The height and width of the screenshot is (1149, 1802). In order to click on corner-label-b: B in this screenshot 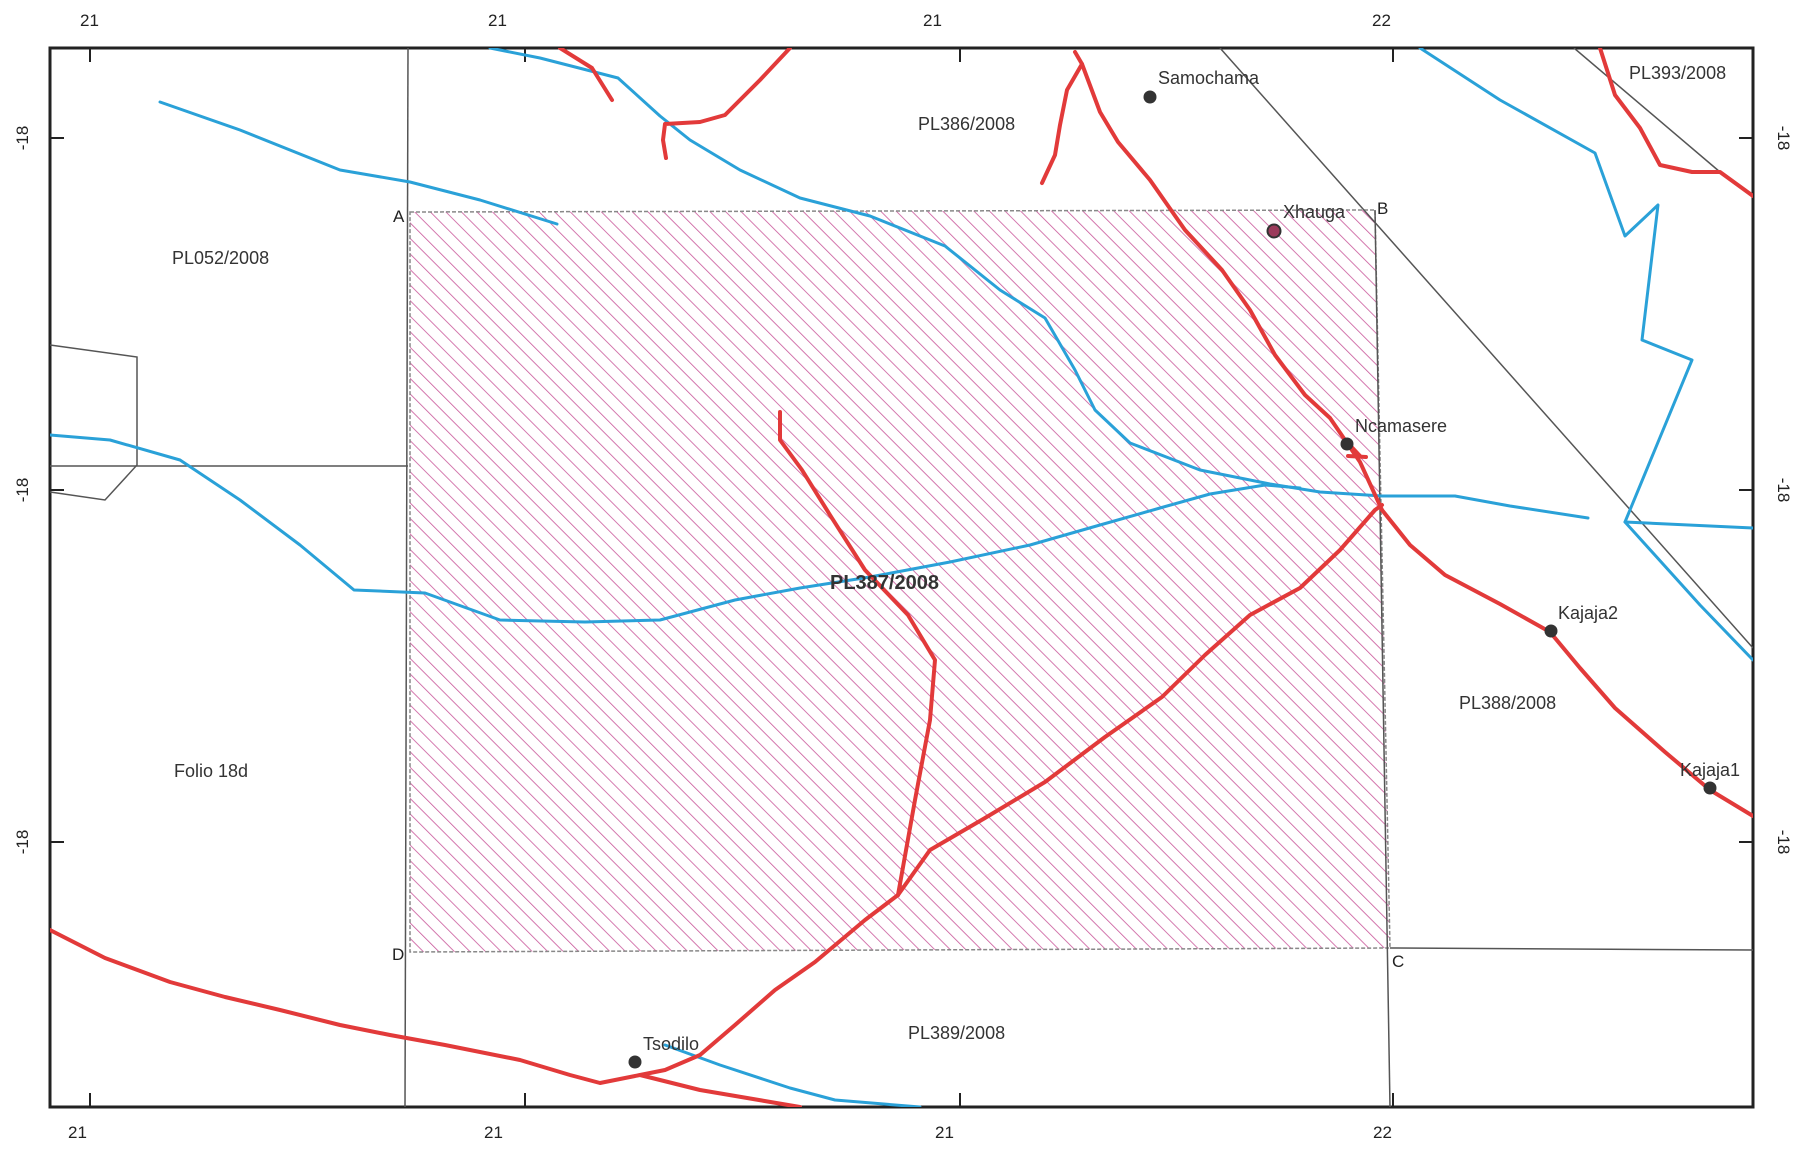, I will do `click(1382, 208)`.